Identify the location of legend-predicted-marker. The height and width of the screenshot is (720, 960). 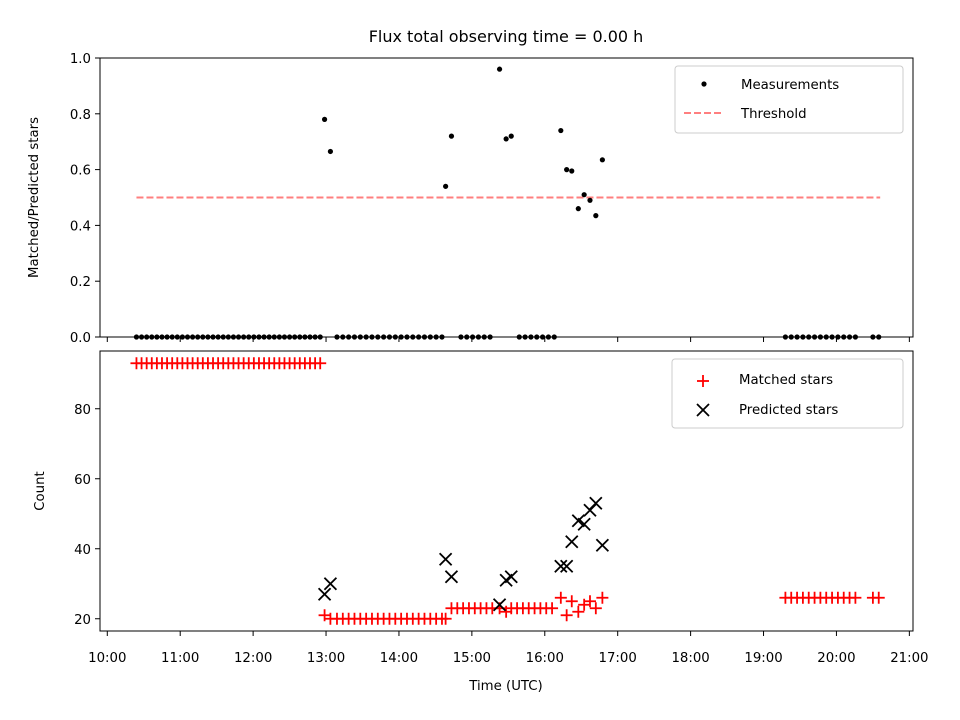
(703, 410).